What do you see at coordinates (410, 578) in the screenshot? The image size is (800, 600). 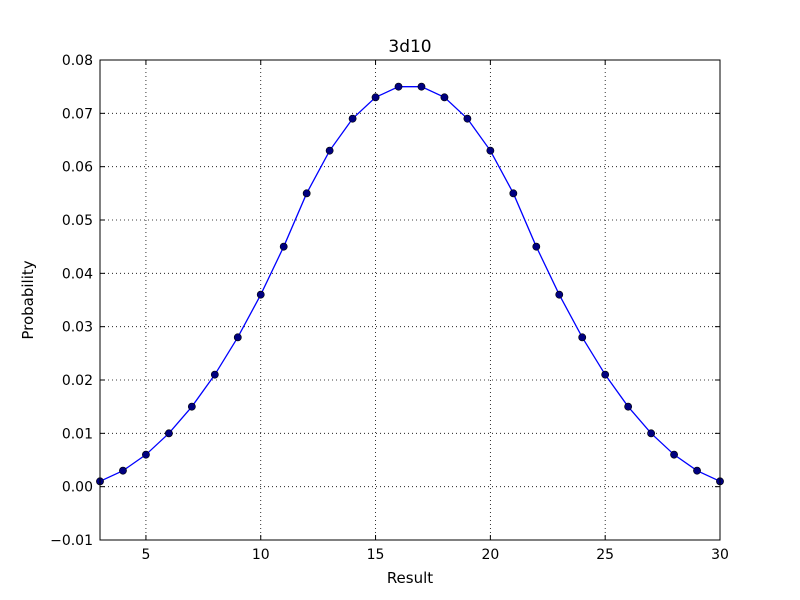 I see `x-axis-label: Result` at bounding box center [410, 578].